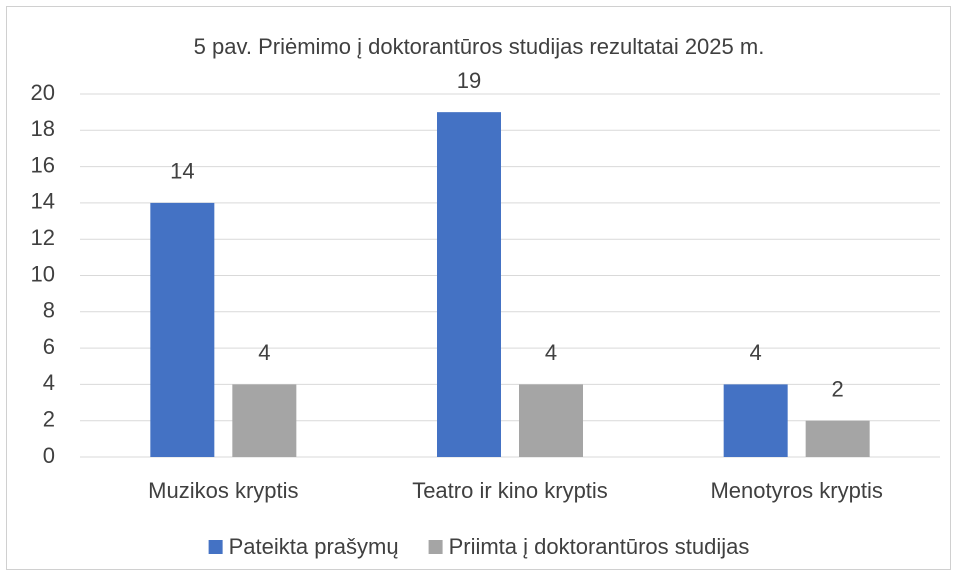 The image size is (958, 577). I want to click on y-tick-label: 10, so click(43, 273).